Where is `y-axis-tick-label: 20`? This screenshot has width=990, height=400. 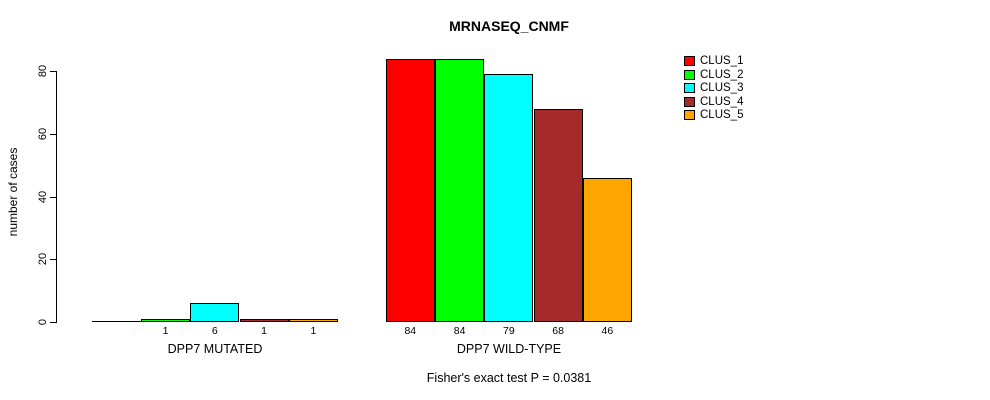
y-axis-tick-label: 20 is located at coordinates (43, 259).